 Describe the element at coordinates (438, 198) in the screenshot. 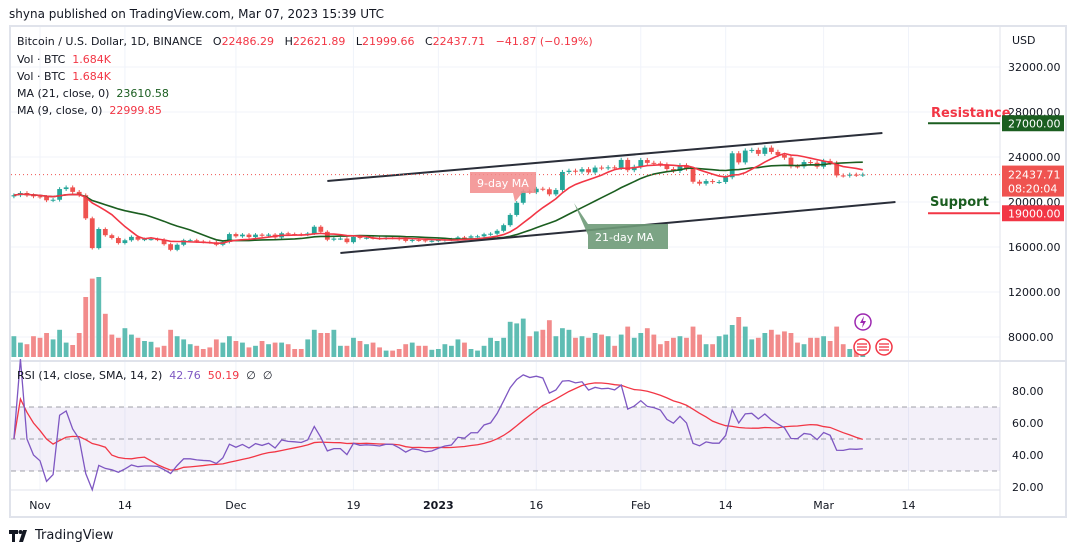

I see `ma9-line` at that location.